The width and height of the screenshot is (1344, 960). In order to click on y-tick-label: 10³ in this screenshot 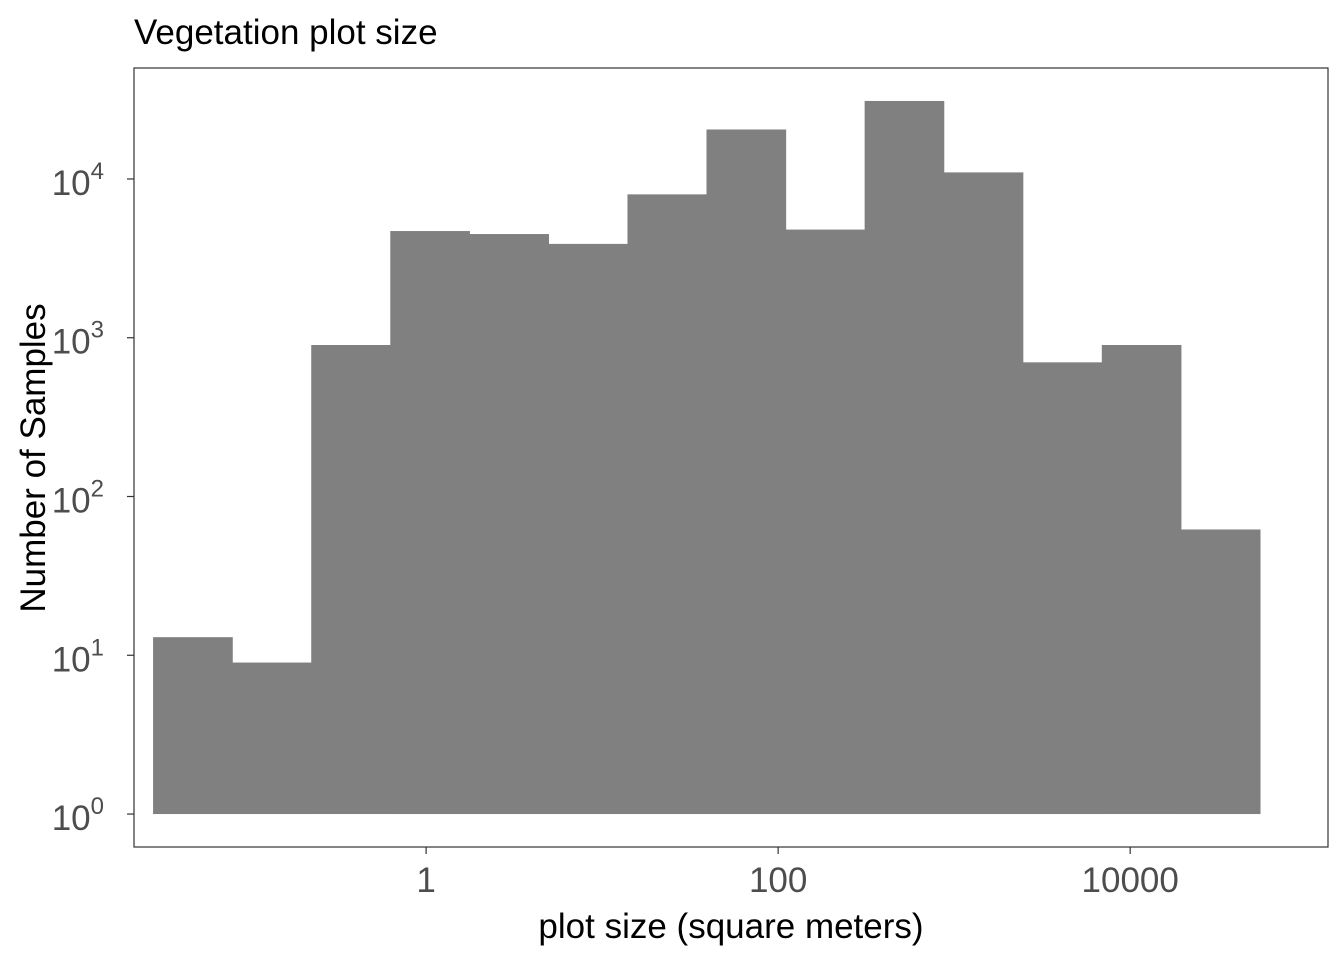, I will do `click(78, 339)`.